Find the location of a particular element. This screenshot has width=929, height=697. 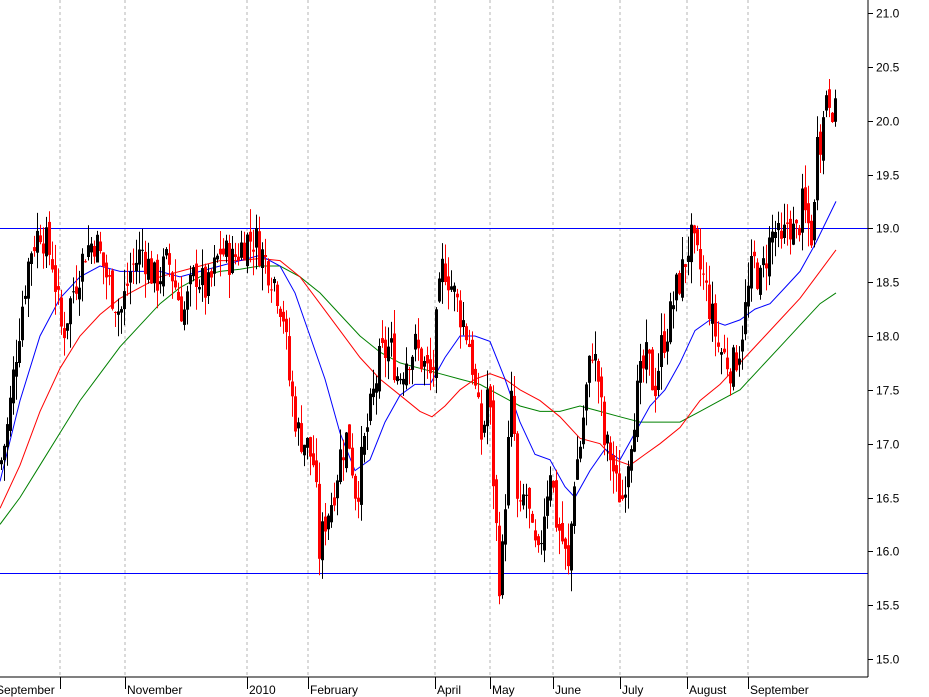

month-label-0: September is located at coordinates (27, 690).